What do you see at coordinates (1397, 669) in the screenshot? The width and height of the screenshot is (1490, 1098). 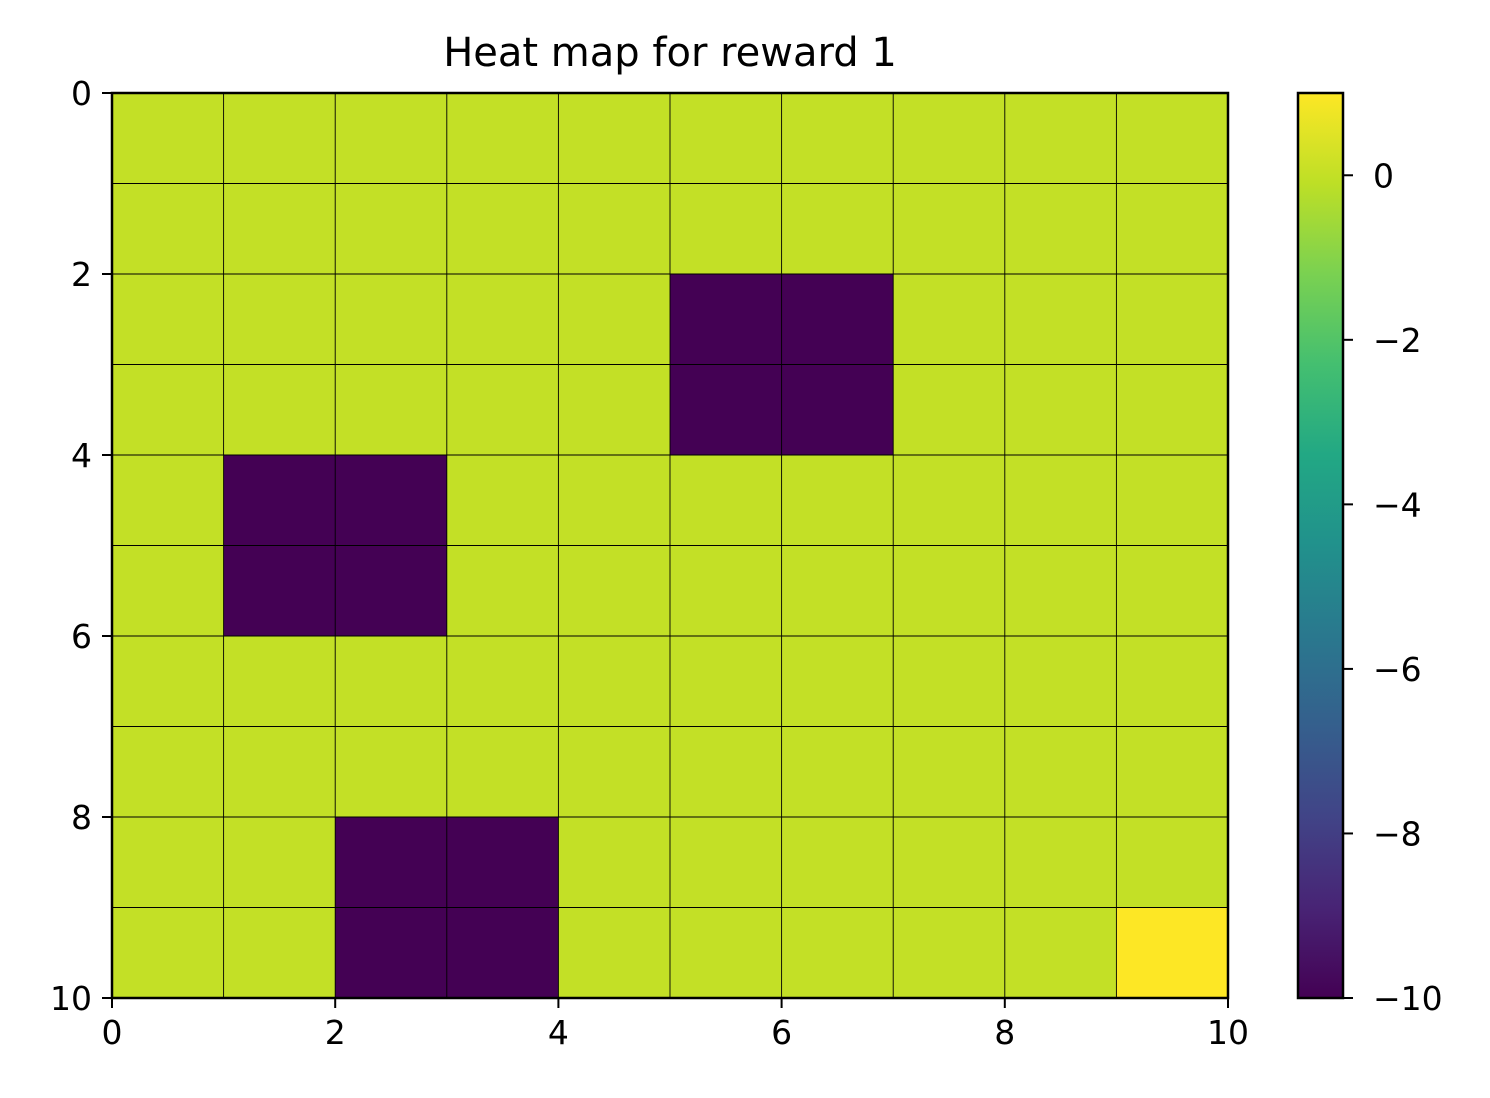 I see `colorbar-tick-label: −6` at bounding box center [1397, 669].